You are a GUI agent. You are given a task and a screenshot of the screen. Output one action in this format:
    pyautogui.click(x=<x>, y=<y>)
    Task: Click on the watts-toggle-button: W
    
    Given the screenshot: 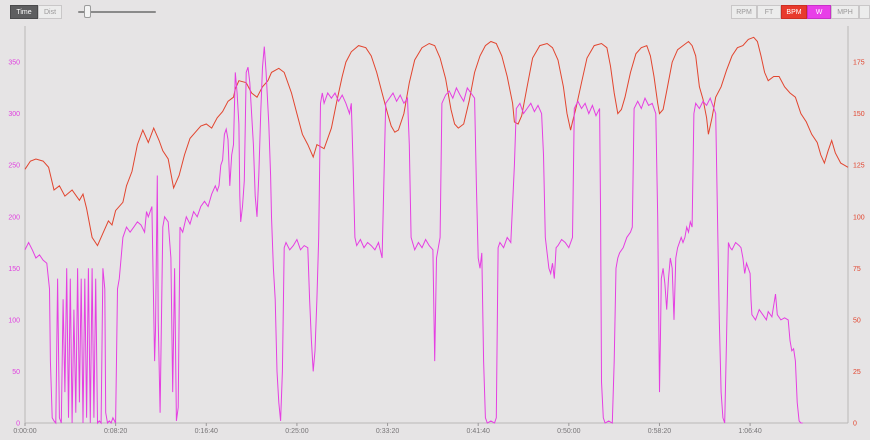 What is the action you would take?
    pyautogui.click(x=819, y=12)
    